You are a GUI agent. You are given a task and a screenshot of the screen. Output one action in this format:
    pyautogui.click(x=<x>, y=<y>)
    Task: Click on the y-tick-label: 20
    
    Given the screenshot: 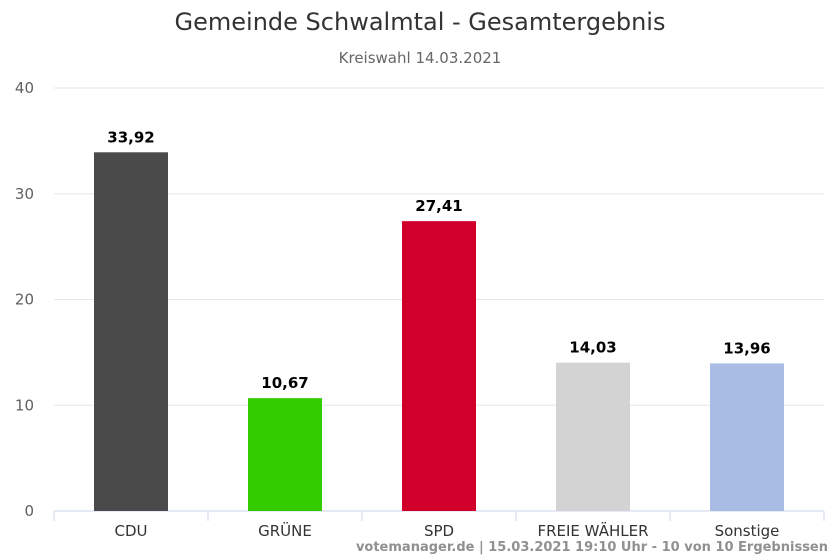 What is the action you would take?
    pyautogui.click(x=24, y=300)
    